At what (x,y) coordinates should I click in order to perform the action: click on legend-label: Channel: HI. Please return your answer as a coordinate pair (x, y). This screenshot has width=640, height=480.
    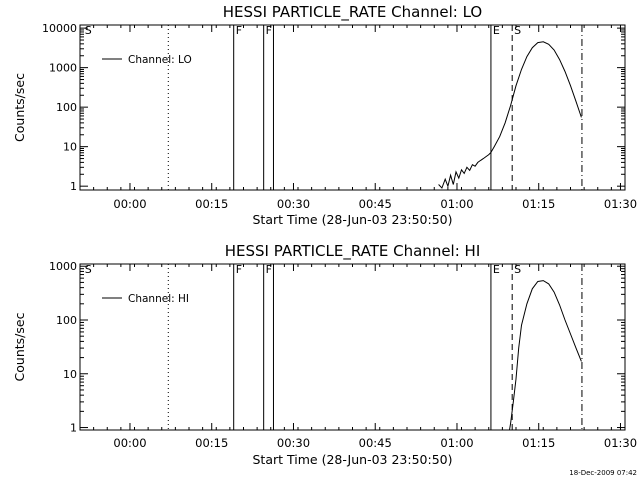
    Looking at the image, I should click on (158, 299).